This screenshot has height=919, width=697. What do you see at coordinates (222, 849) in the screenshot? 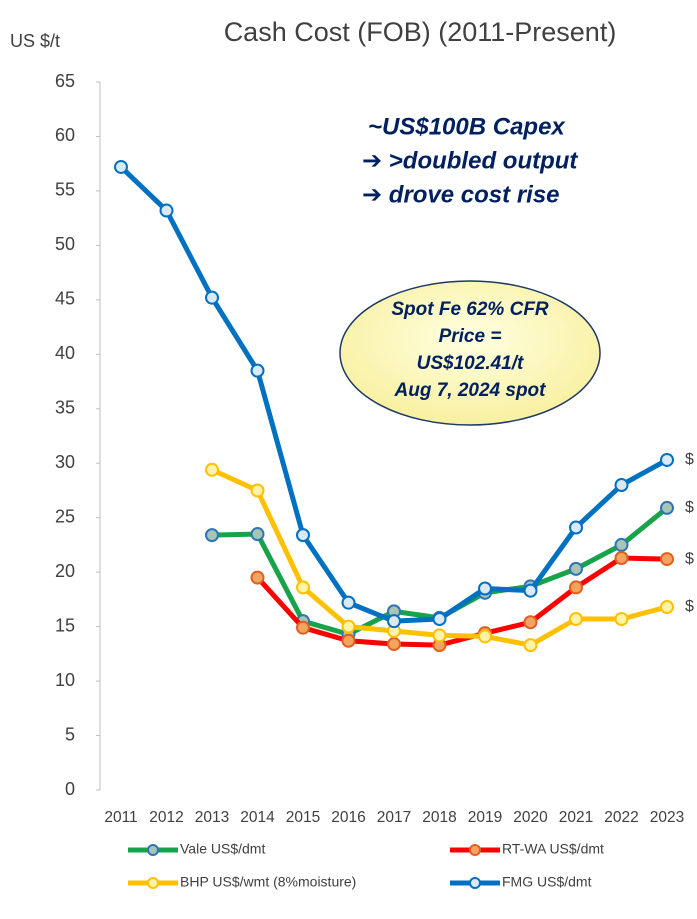
I see `legend-label: Vale US$/dmt` at bounding box center [222, 849].